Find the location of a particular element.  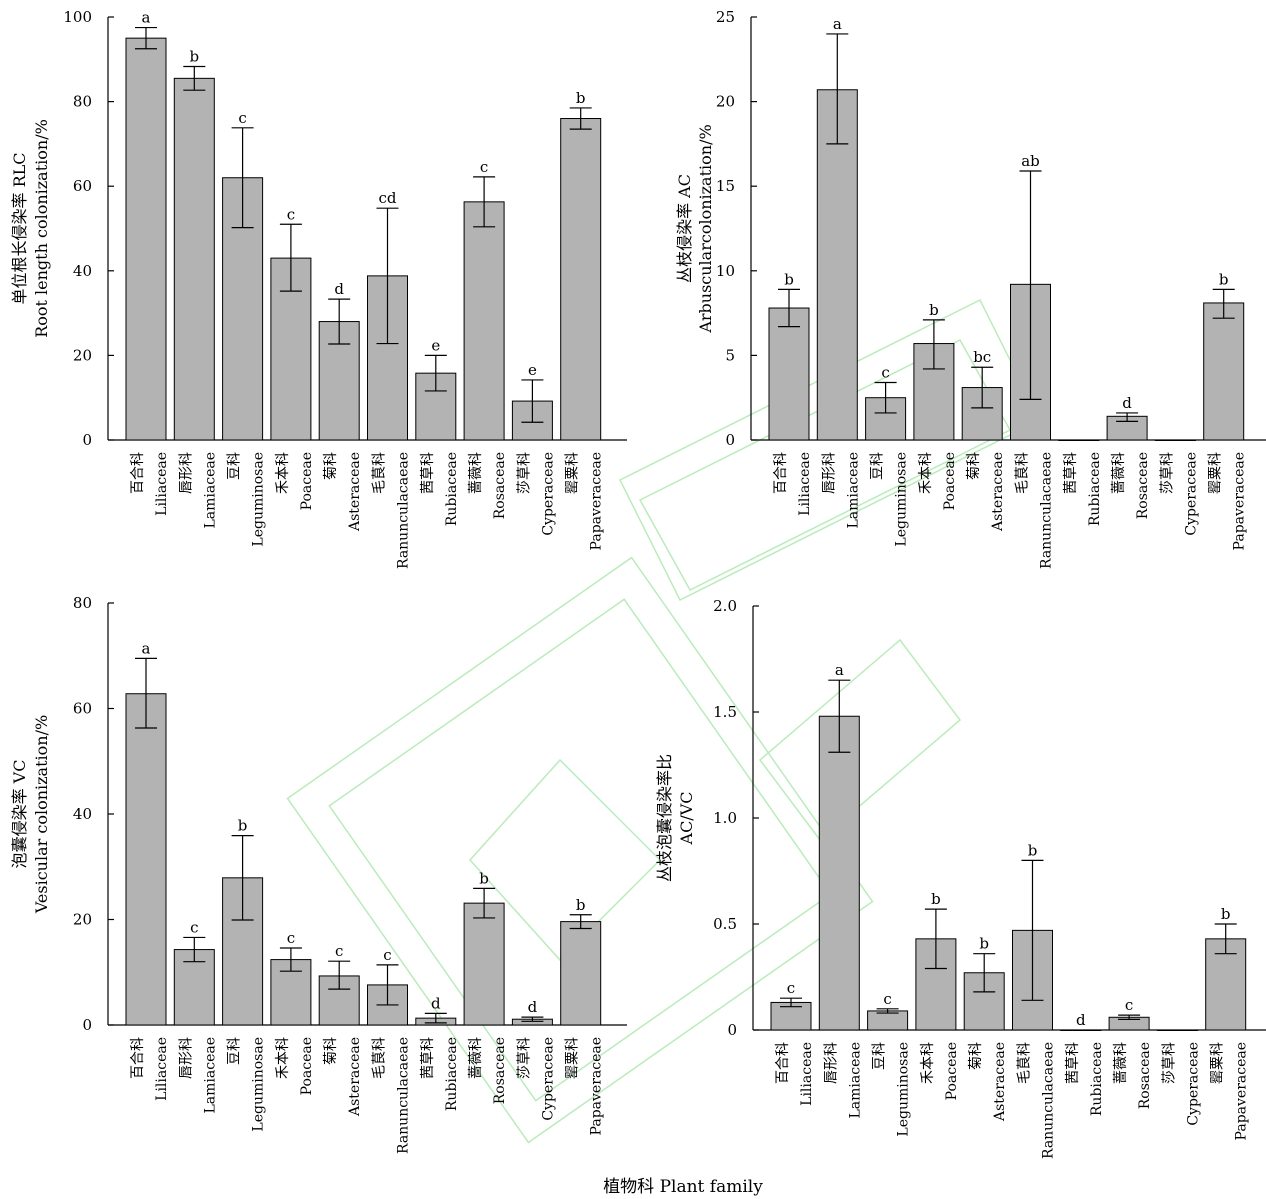

significance-label: bc is located at coordinates (982, 357).